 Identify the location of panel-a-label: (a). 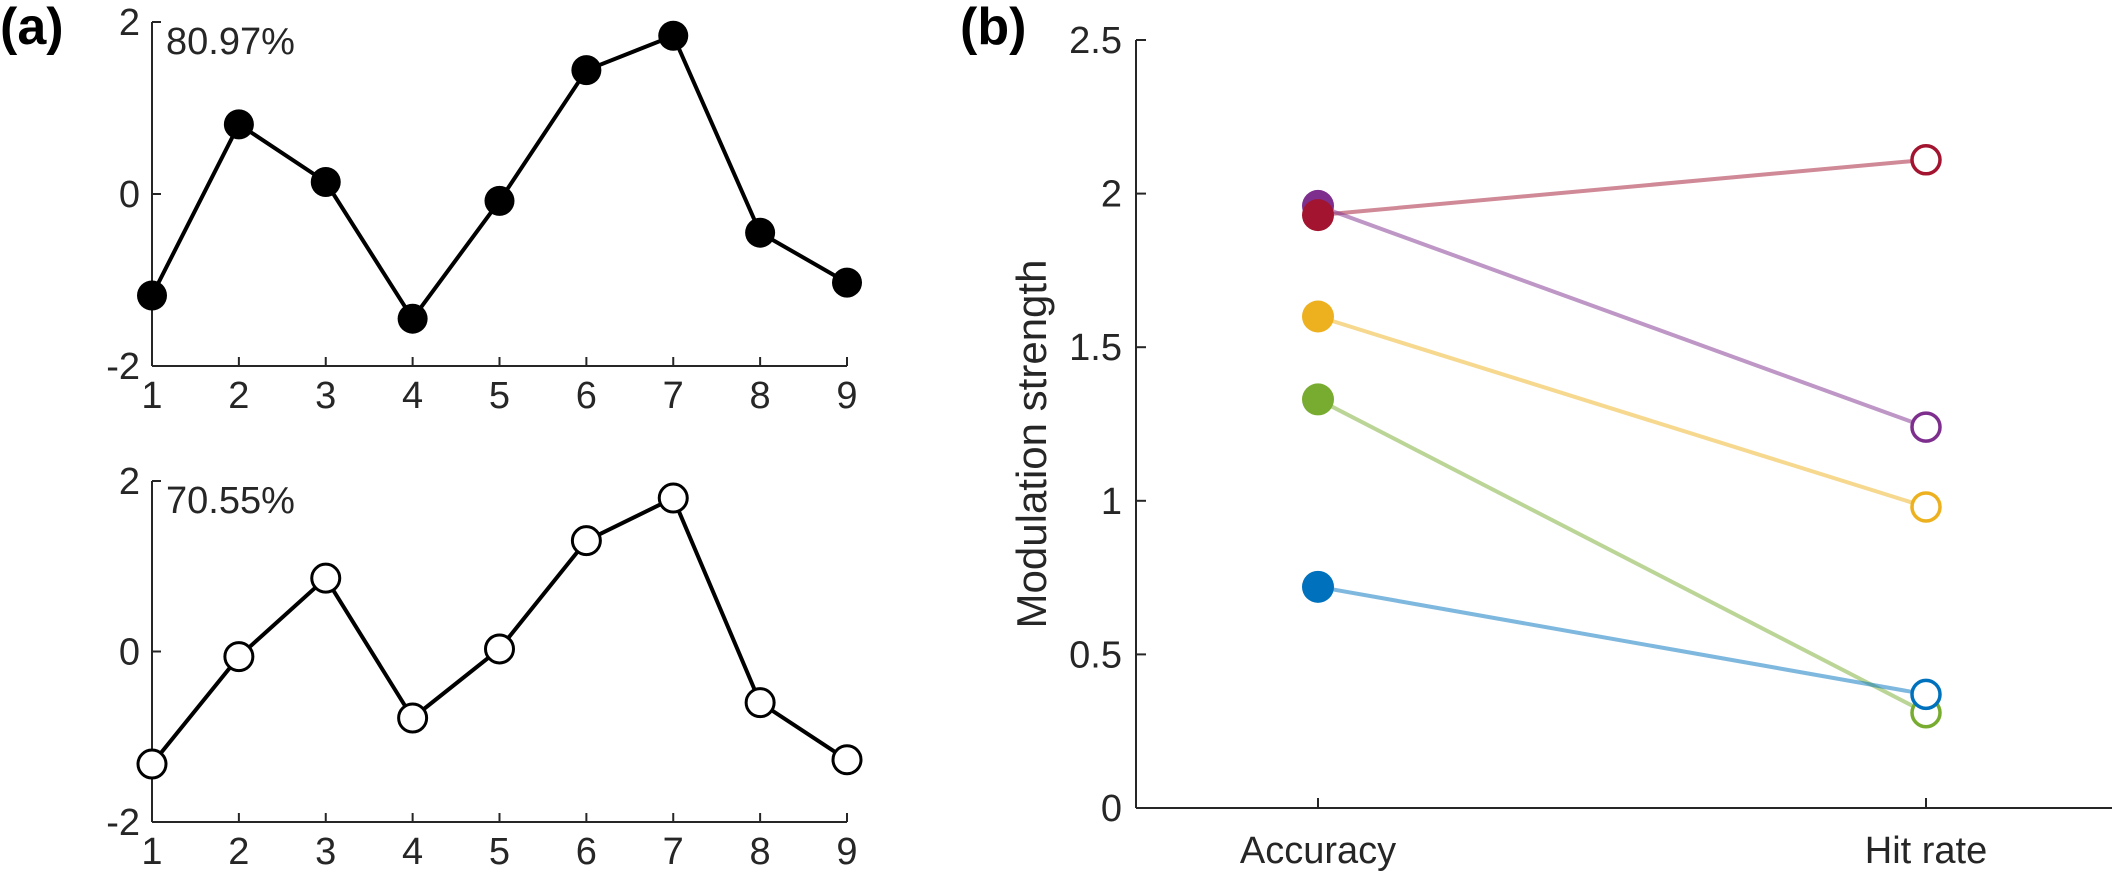
(32, 28).